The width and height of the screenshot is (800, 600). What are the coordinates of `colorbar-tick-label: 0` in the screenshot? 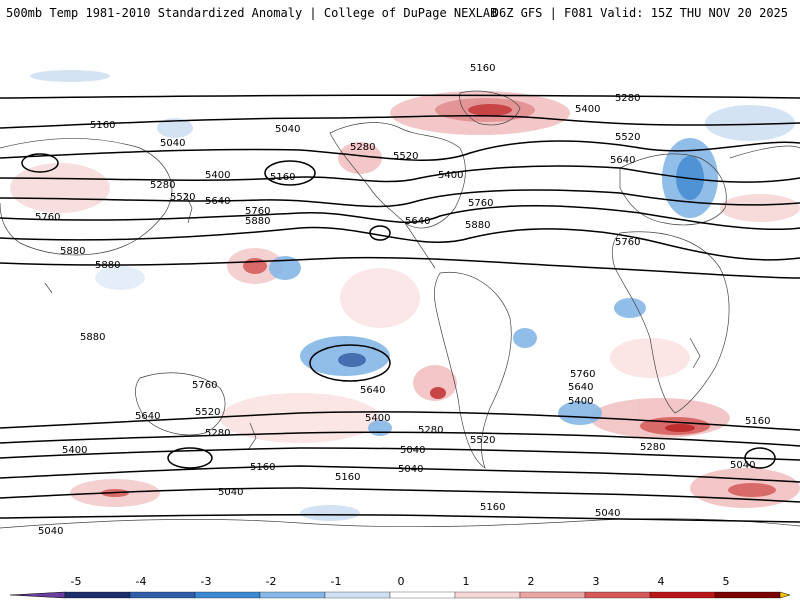 It's located at (401, 581).